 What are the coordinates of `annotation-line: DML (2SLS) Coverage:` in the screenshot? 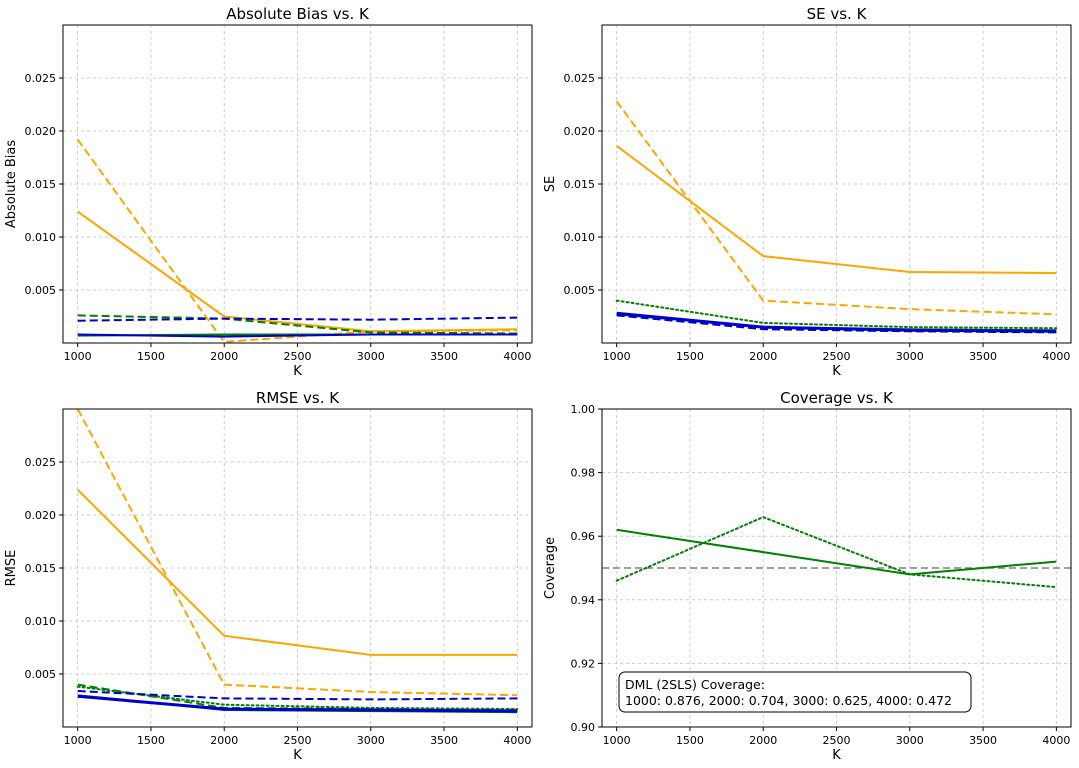 It's located at (695, 684).